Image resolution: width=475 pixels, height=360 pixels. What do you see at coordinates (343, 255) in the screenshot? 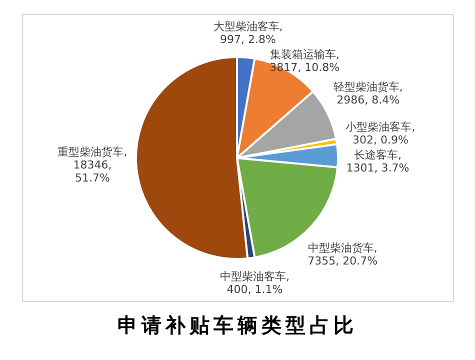
I see `slice-label: 中型柴油货车, 7355, 20.7%` at bounding box center [343, 255].